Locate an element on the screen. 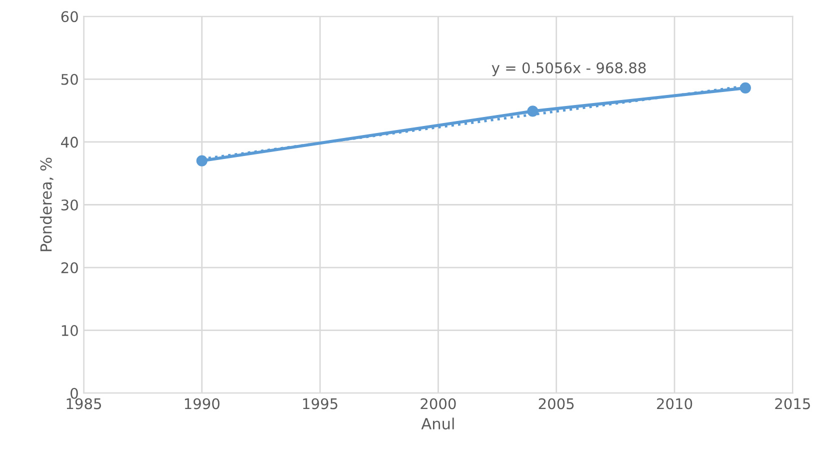  y-tick-label: 60 is located at coordinates (69, 16).